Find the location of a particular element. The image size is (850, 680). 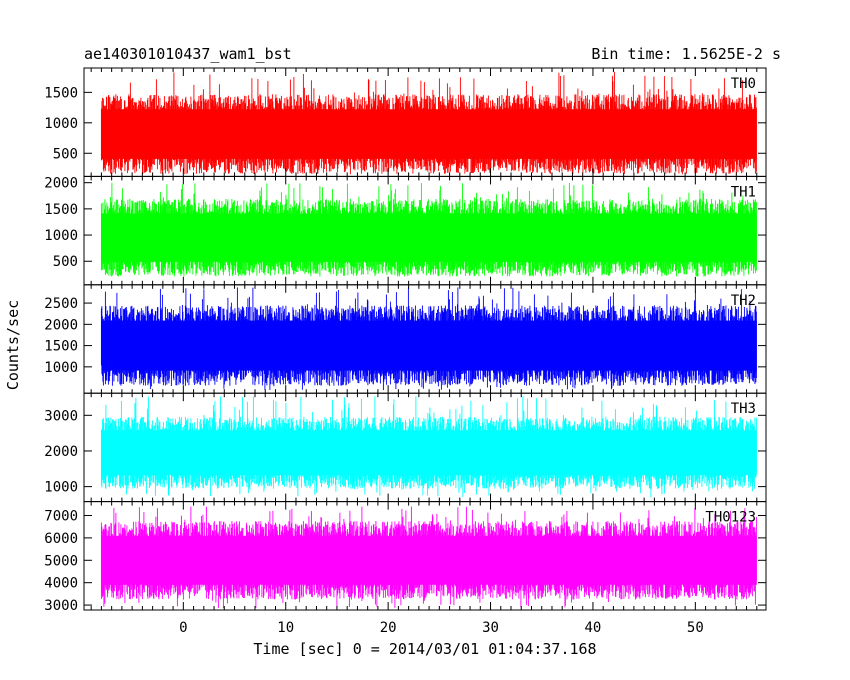

series-th3 is located at coordinates (428, 447).